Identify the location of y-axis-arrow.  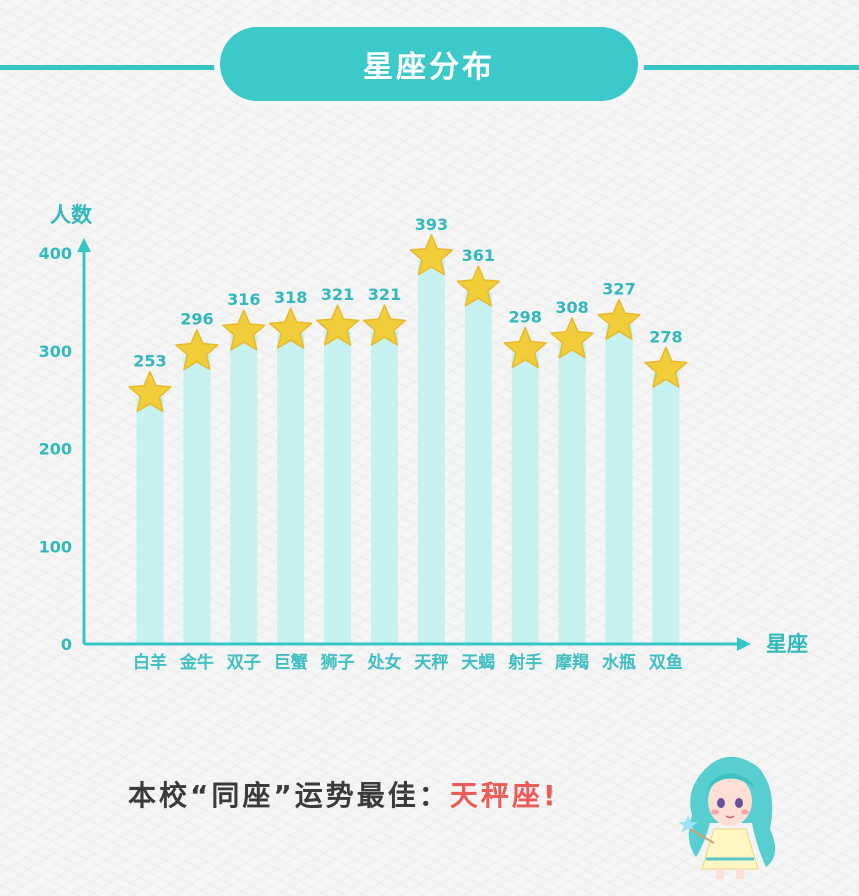
(84, 245).